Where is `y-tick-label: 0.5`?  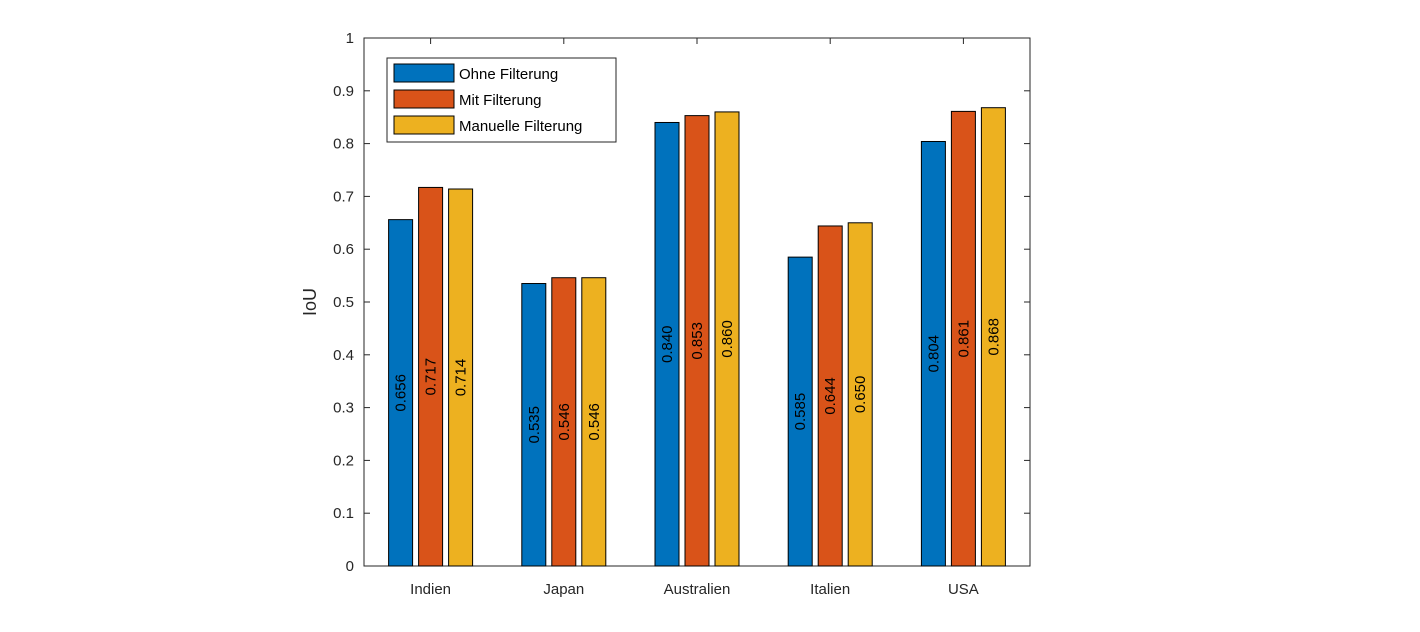
y-tick-label: 0.5 is located at coordinates (343, 302).